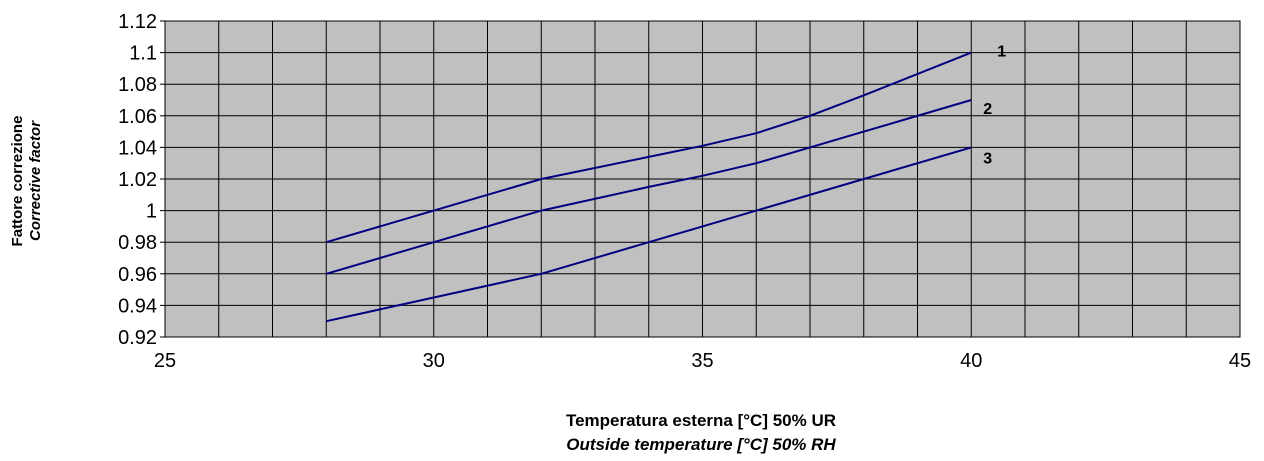  What do you see at coordinates (971, 361) in the screenshot?
I see `x-tick-label: 40` at bounding box center [971, 361].